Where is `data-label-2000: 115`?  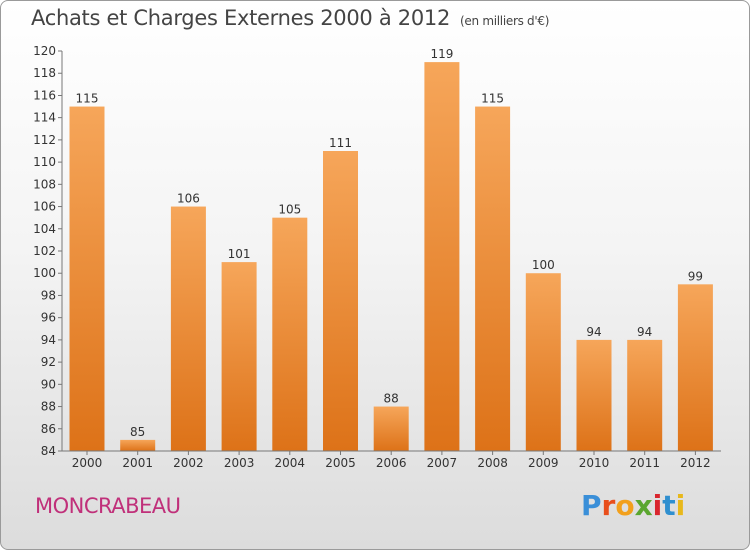 data-label-2000: 115 is located at coordinates (87, 99).